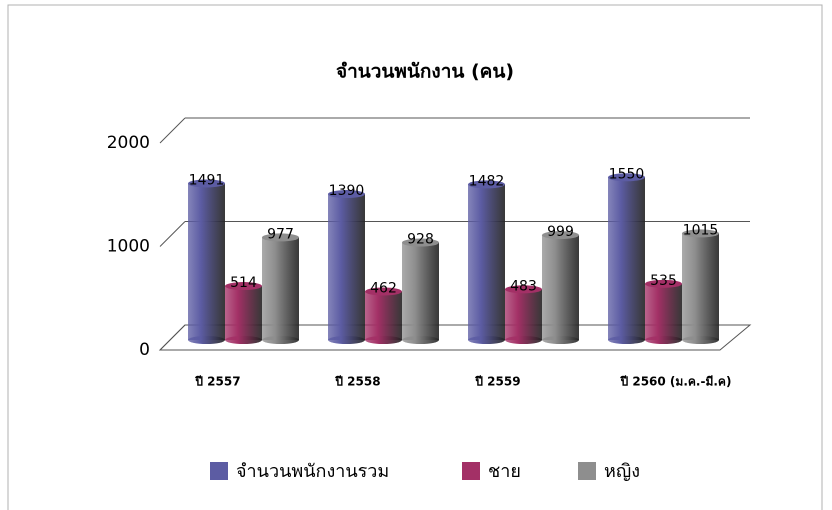  Describe the element at coordinates (312, 471) in the screenshot. I see `legend-label: จำนวนพนักงานรวม` at that location.